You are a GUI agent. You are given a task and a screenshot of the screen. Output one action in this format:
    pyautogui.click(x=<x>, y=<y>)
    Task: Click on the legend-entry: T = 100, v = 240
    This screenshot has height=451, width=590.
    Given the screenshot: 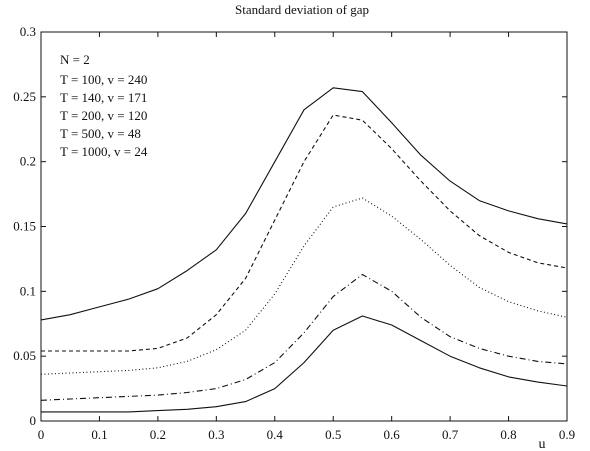 What is the action you would take?
    pyautogui.click(x=103, y=79)
    